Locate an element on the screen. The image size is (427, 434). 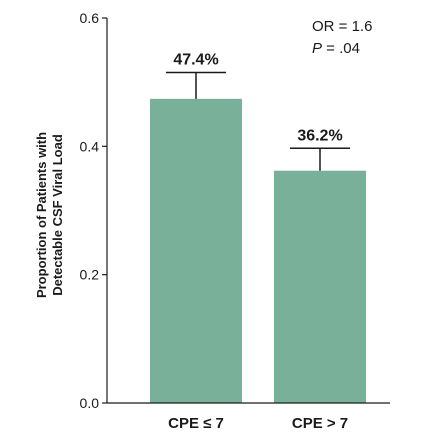
x-tick-label-2: CPE > 7 is located at coordinates (320, 423).